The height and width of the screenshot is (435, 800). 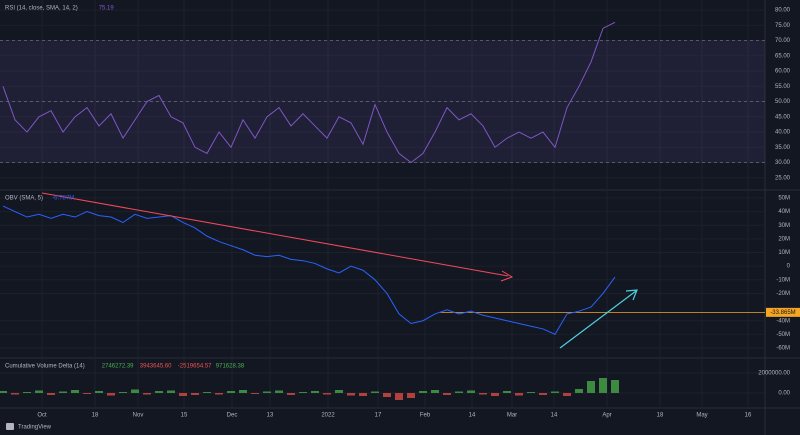 What do you see at coordinates (783, 294) in the screenshot?
I see `y-tick-label: -20M` at bounding box center [783, 294].